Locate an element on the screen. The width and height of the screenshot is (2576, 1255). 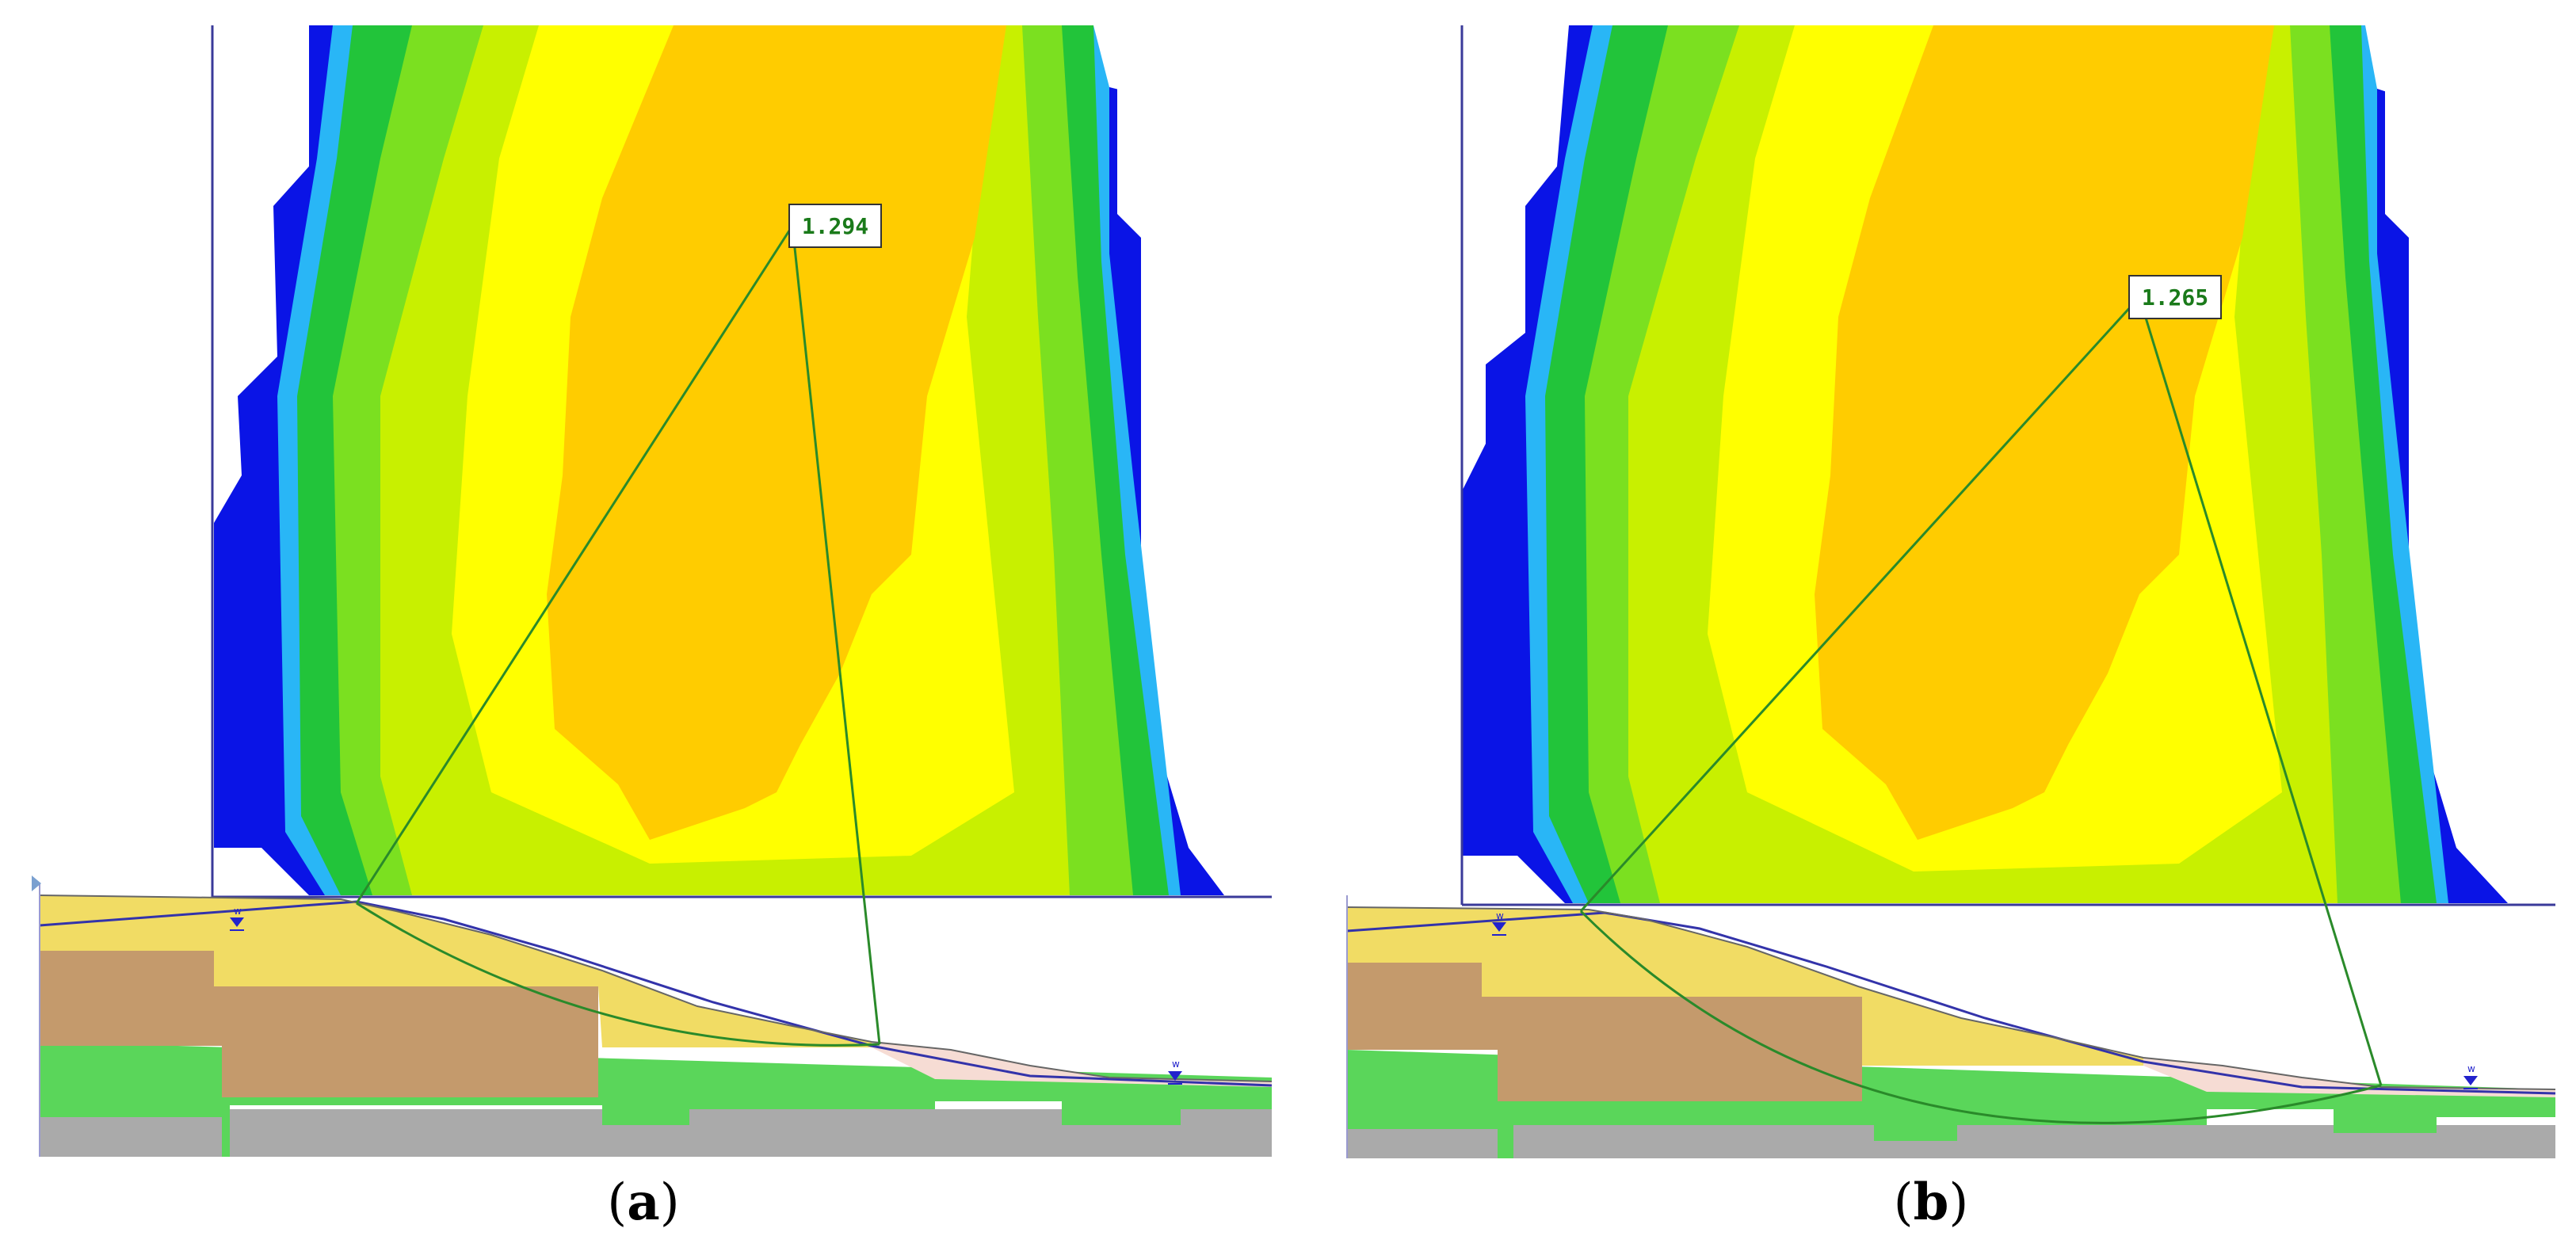
caption-letter: b is located at coordinates (1931, 1203).